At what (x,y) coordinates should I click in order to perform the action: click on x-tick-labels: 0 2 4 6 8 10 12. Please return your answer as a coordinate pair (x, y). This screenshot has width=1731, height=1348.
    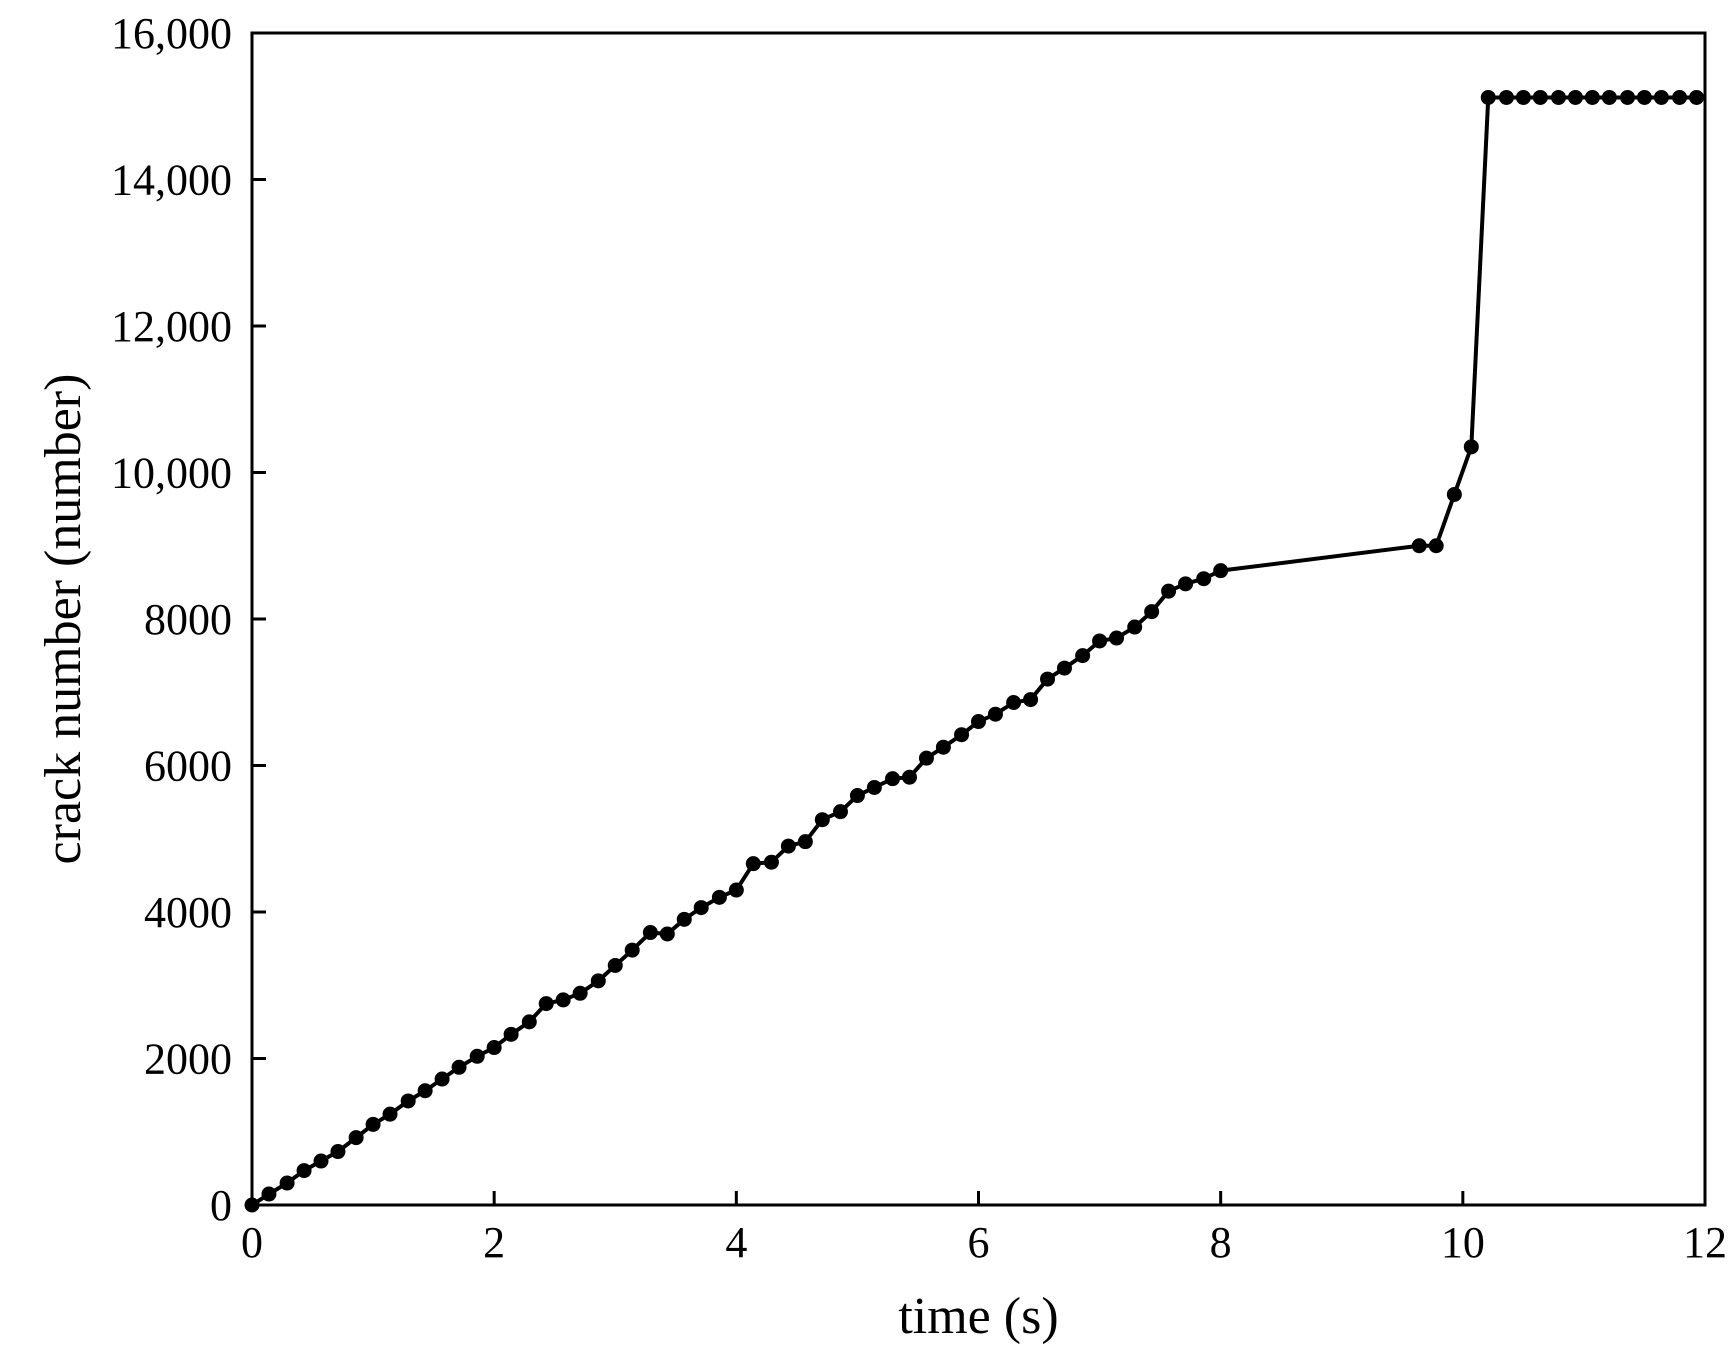
    Looking at the image, I should click on (984, 1242).